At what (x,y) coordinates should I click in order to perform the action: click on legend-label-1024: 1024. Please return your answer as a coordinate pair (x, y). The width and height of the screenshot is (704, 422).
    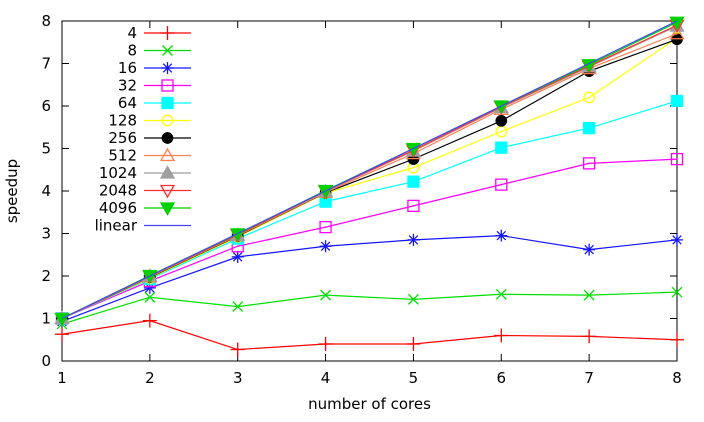
    Looking at the image, I should click on (118, 173).